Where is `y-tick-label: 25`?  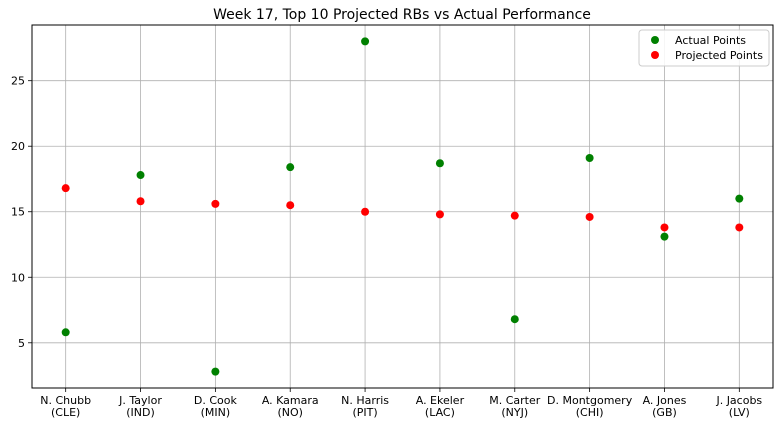
y-tick-label: 25 is located at coordinates (18, 81).